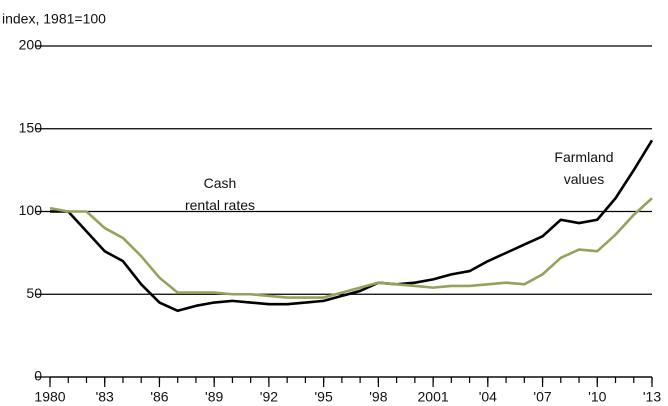 Image resolution: width=668 pixels, height=406 pixels. What do you see at coordinates (31, 45) in the screenshot?
I see `y-tick-label: 200` at bounding box center [31, 45].